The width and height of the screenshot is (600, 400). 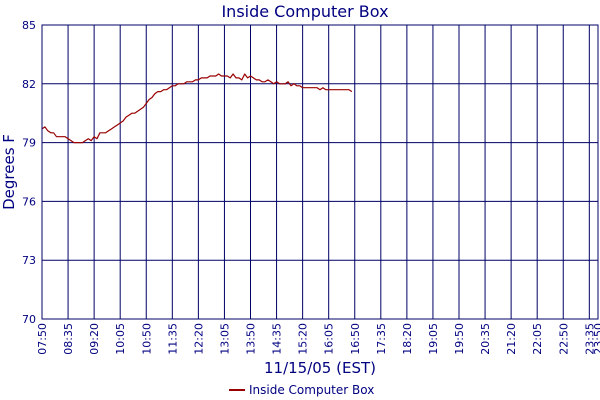 What do you see at coordinates (251, 339) in the screenshot?
I see `x-tick-label: 13:50` at bounding box center [251, 339].